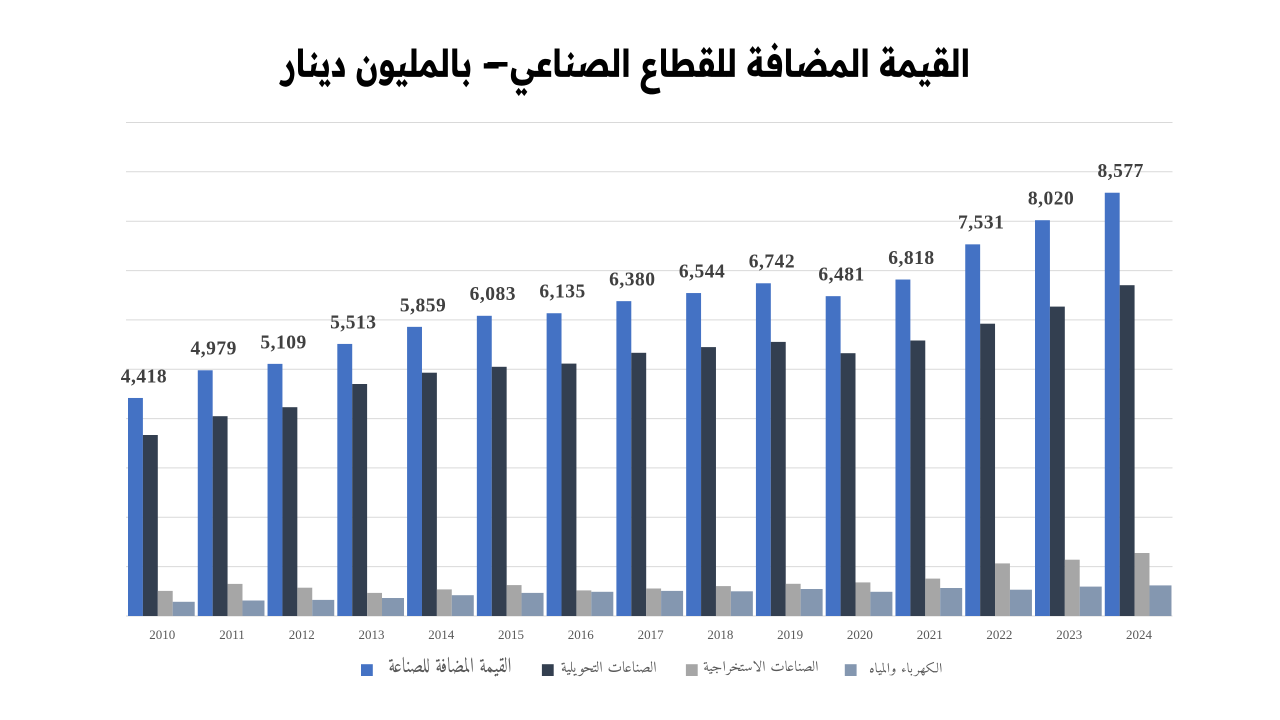 This screenshot has width=1280, height=720. I want to click on svg-text: 6,742, so click(772, 262).